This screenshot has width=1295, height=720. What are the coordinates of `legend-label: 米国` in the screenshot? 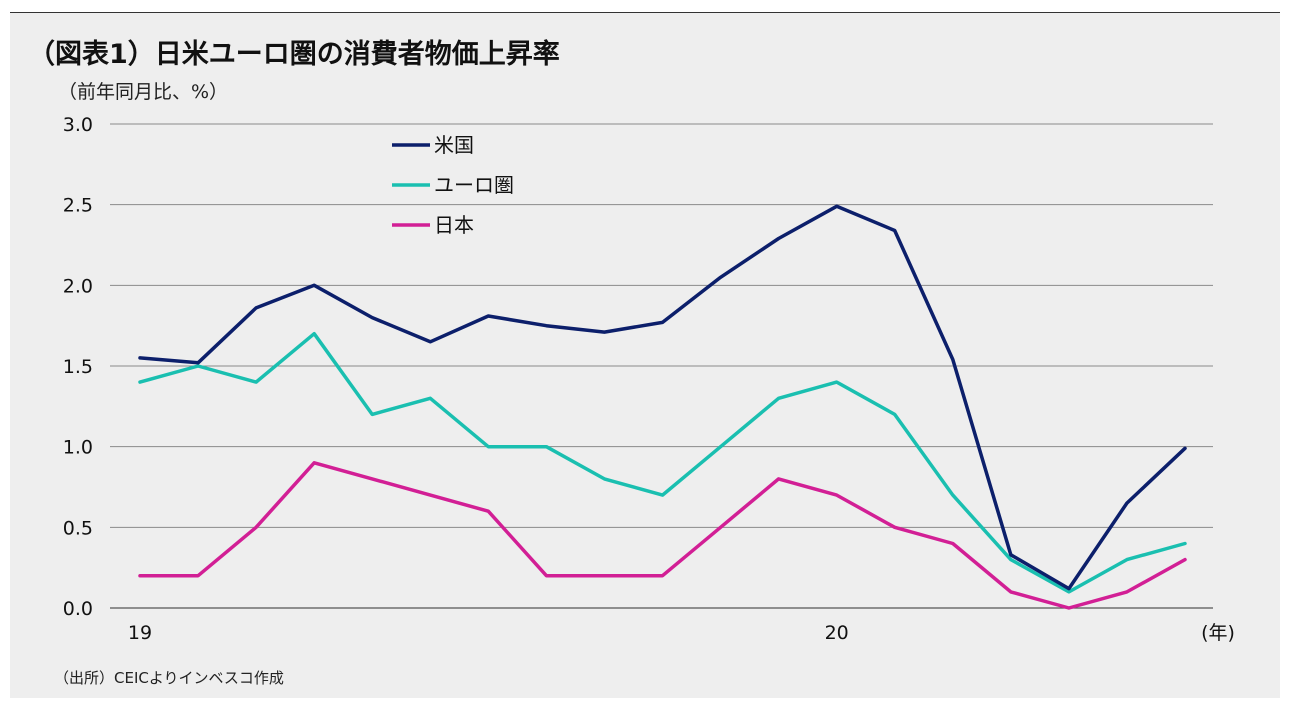 It's located at (454, 145).